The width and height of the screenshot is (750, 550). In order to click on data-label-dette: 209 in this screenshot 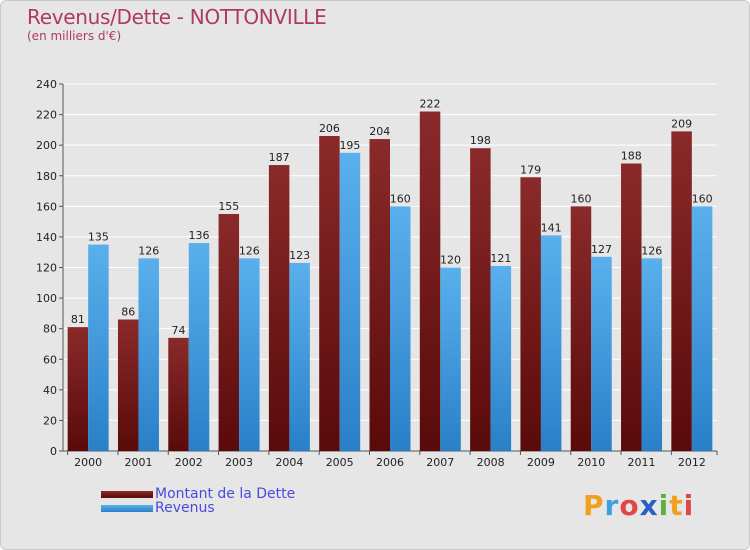, I will do `click(681, 123)`.